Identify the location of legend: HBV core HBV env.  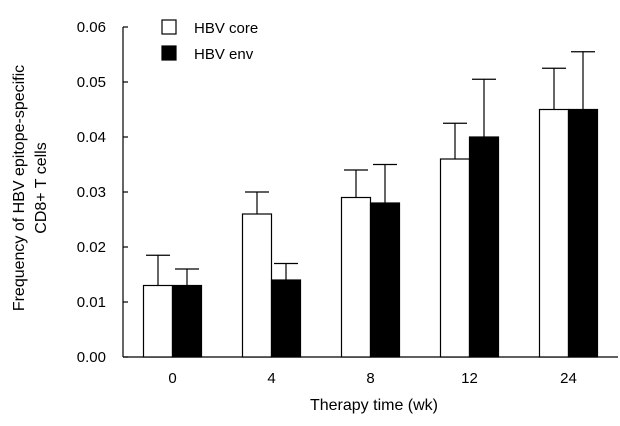
(209, 41).